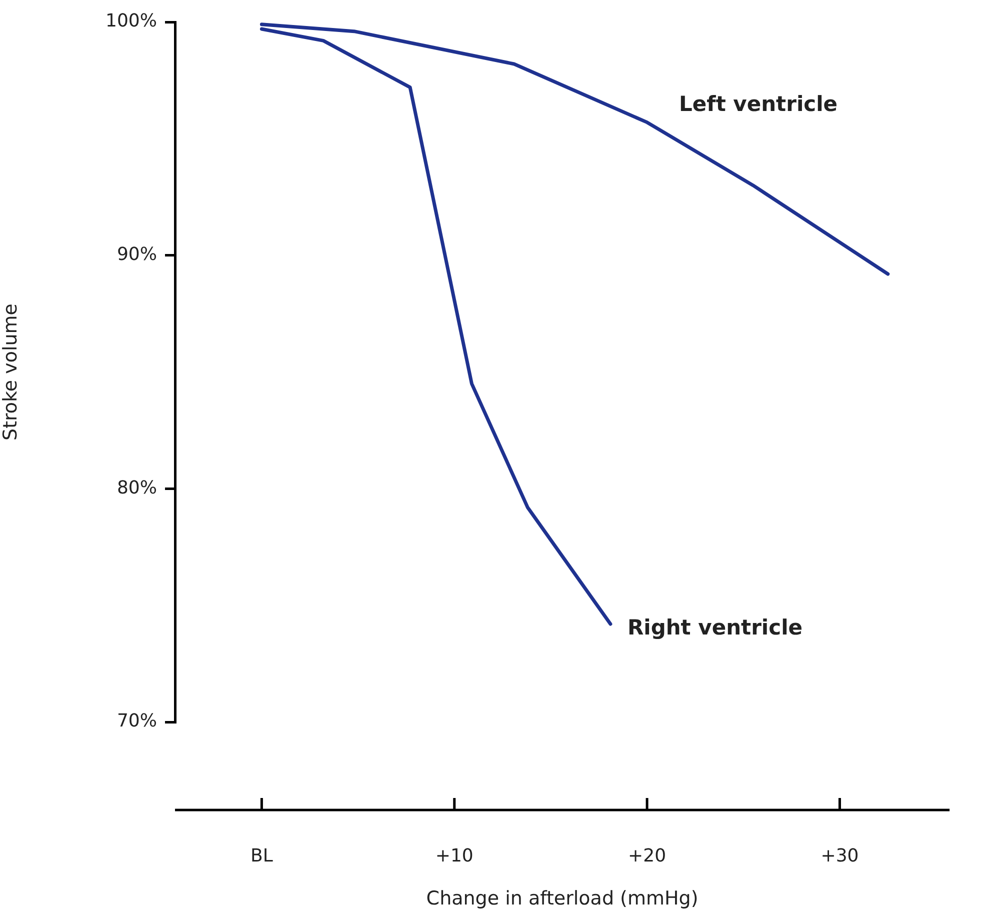 The image size is (984, 913). I want to click on y-tick-label: 80%, so click(136, 487).